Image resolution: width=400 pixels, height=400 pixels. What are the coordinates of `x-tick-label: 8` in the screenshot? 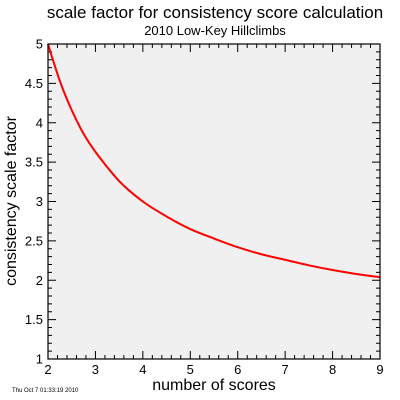 It's located at (332, 369).